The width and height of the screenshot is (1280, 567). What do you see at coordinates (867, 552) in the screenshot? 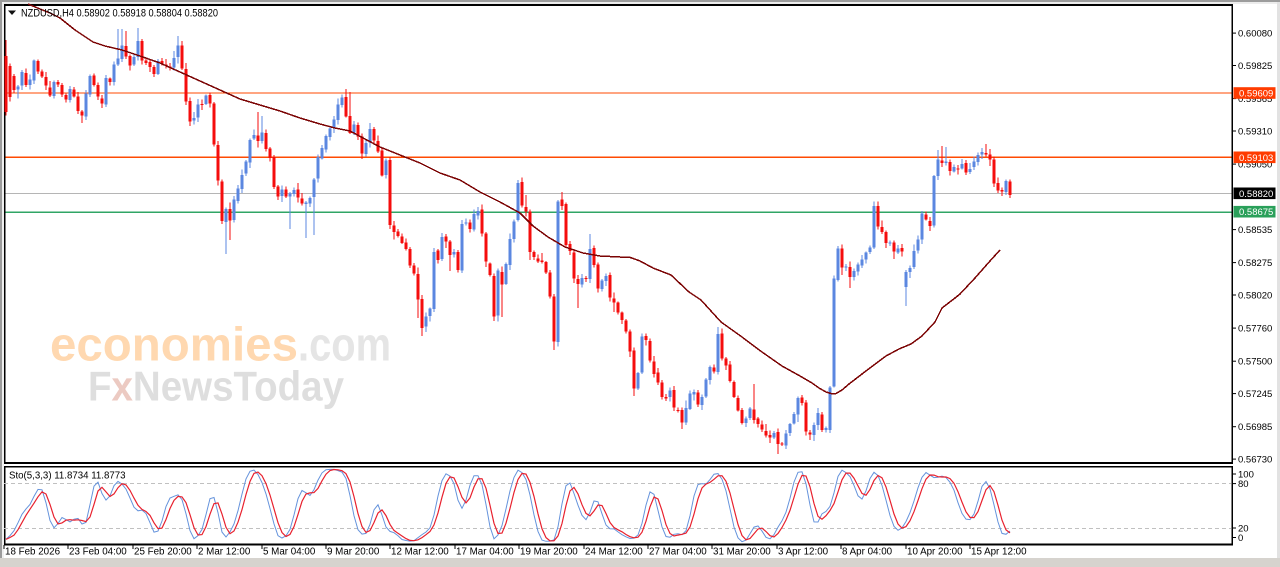
I see `svg-text: 8 Apr 04:00` at bounding box center [867, 552].